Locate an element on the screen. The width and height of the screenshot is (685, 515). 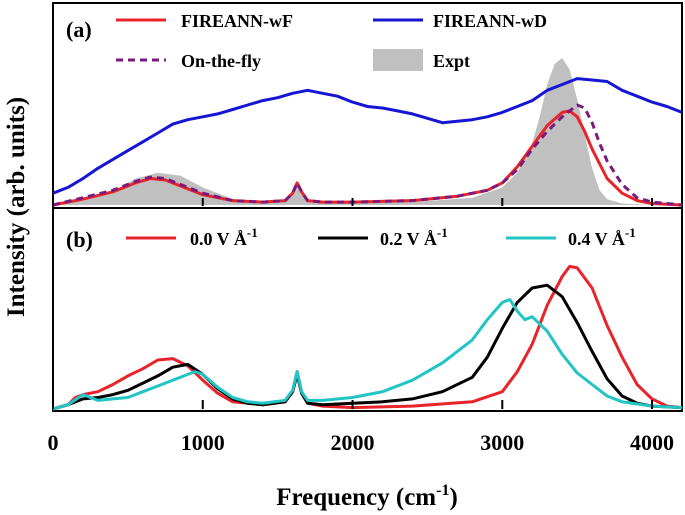
x-axis-label: Frequency (cm-1) is located at coordinates (367, 496).